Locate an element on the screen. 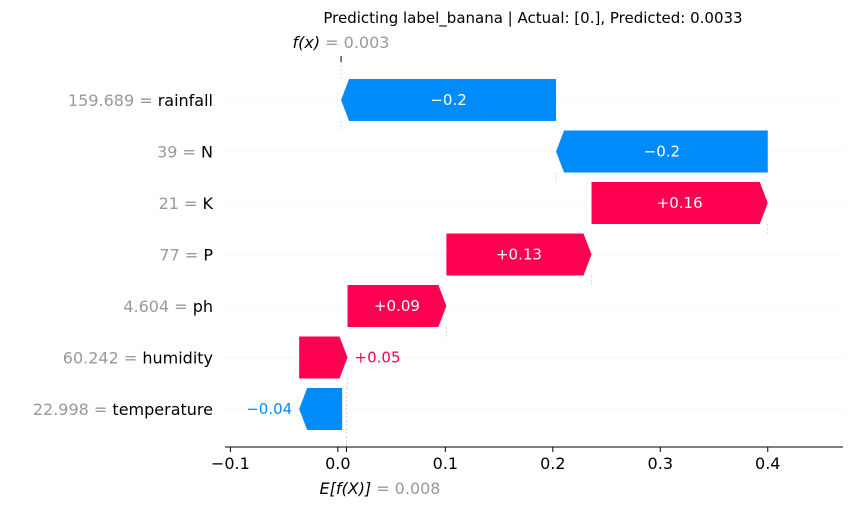  base-value-label: E[f(X)] is located at coordinates (346, 488).